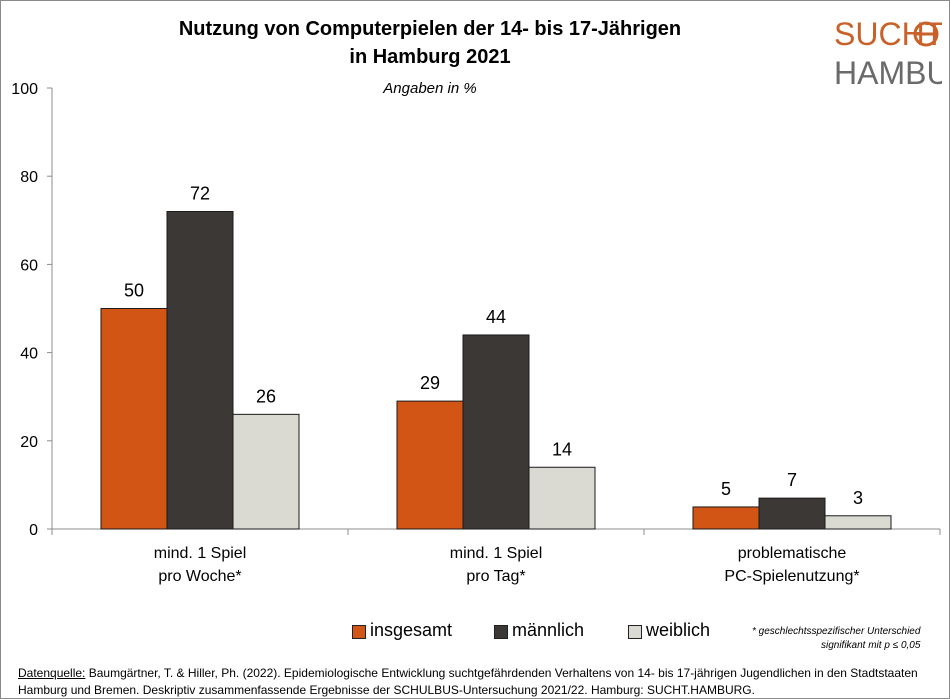 This screenshot has height=699, width=950. What do you see at coordinates (29, 265) in the screenshot?
I see `y-tick-label: 60` at bounding box center [29, 265].